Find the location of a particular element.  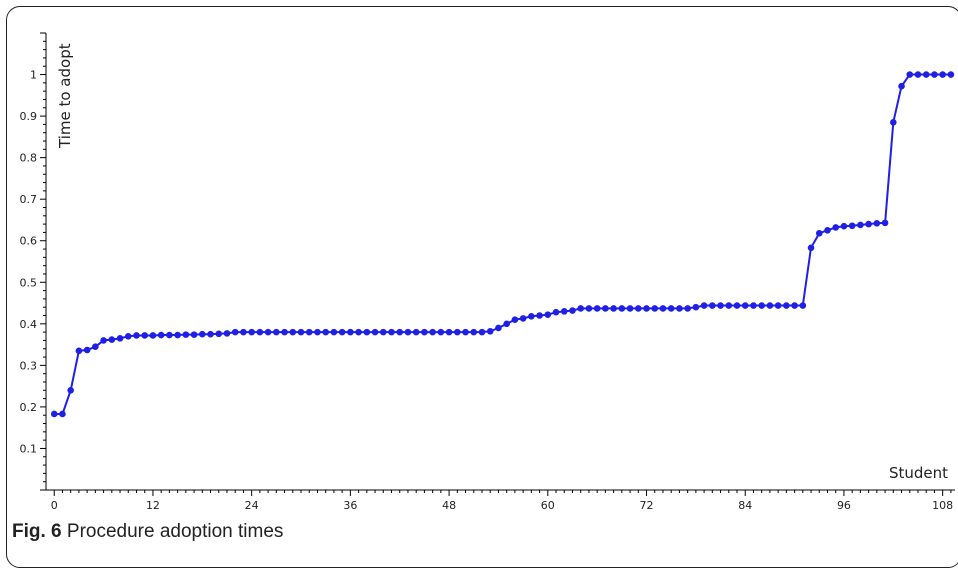

y-tick-label: 0.8 is located at coordinates (29, 158).